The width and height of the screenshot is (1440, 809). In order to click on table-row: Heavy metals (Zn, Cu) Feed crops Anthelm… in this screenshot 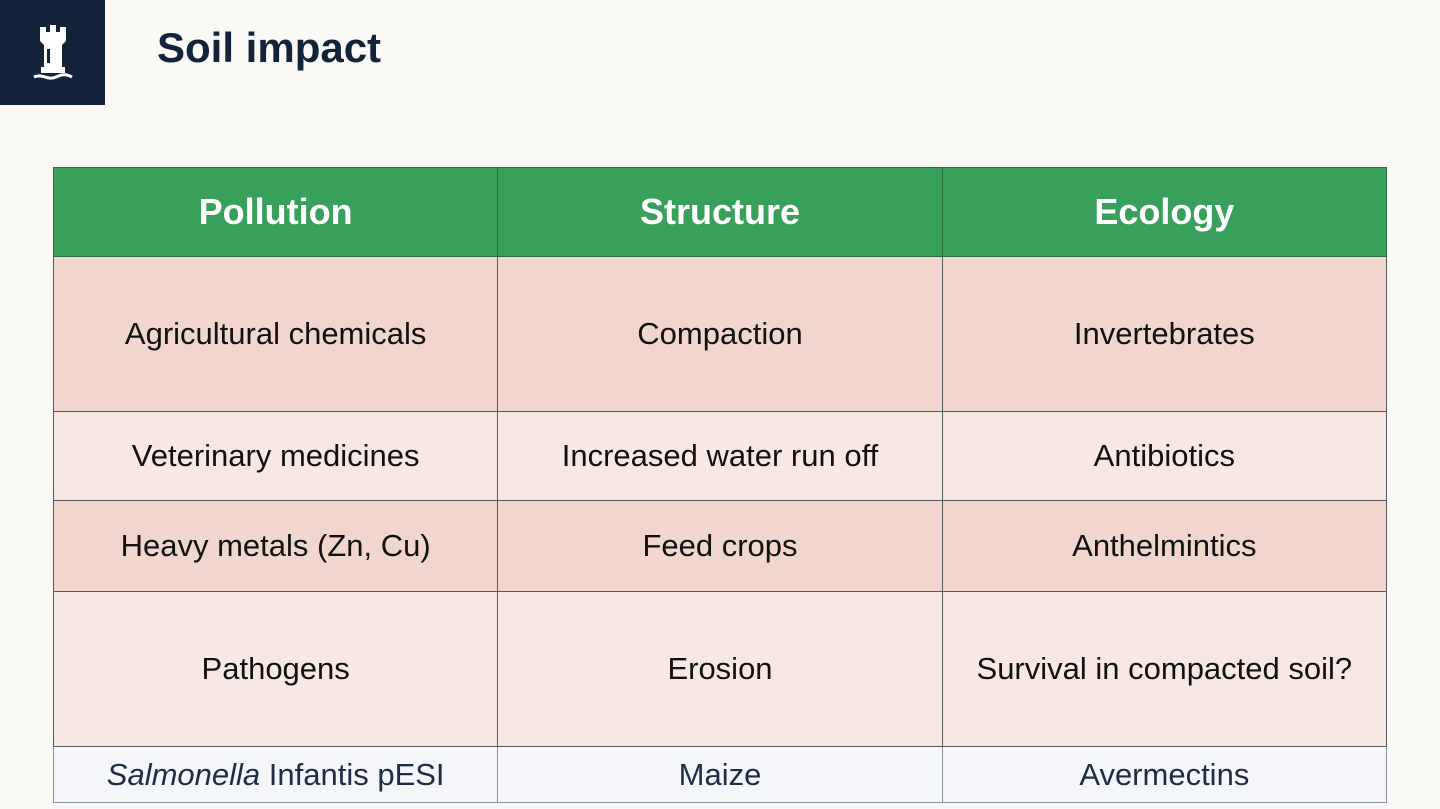, I will do `click(720, 546)`.